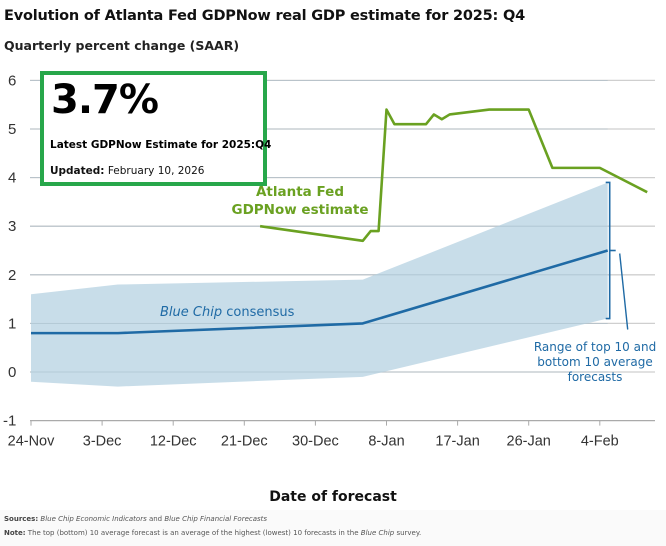 This screenshot has height=546, width=666. What do you see at coordinates (600, 442) in the screenshot?
I see `x-tick-label: 4-Feb` at bounding box center [600, 442].